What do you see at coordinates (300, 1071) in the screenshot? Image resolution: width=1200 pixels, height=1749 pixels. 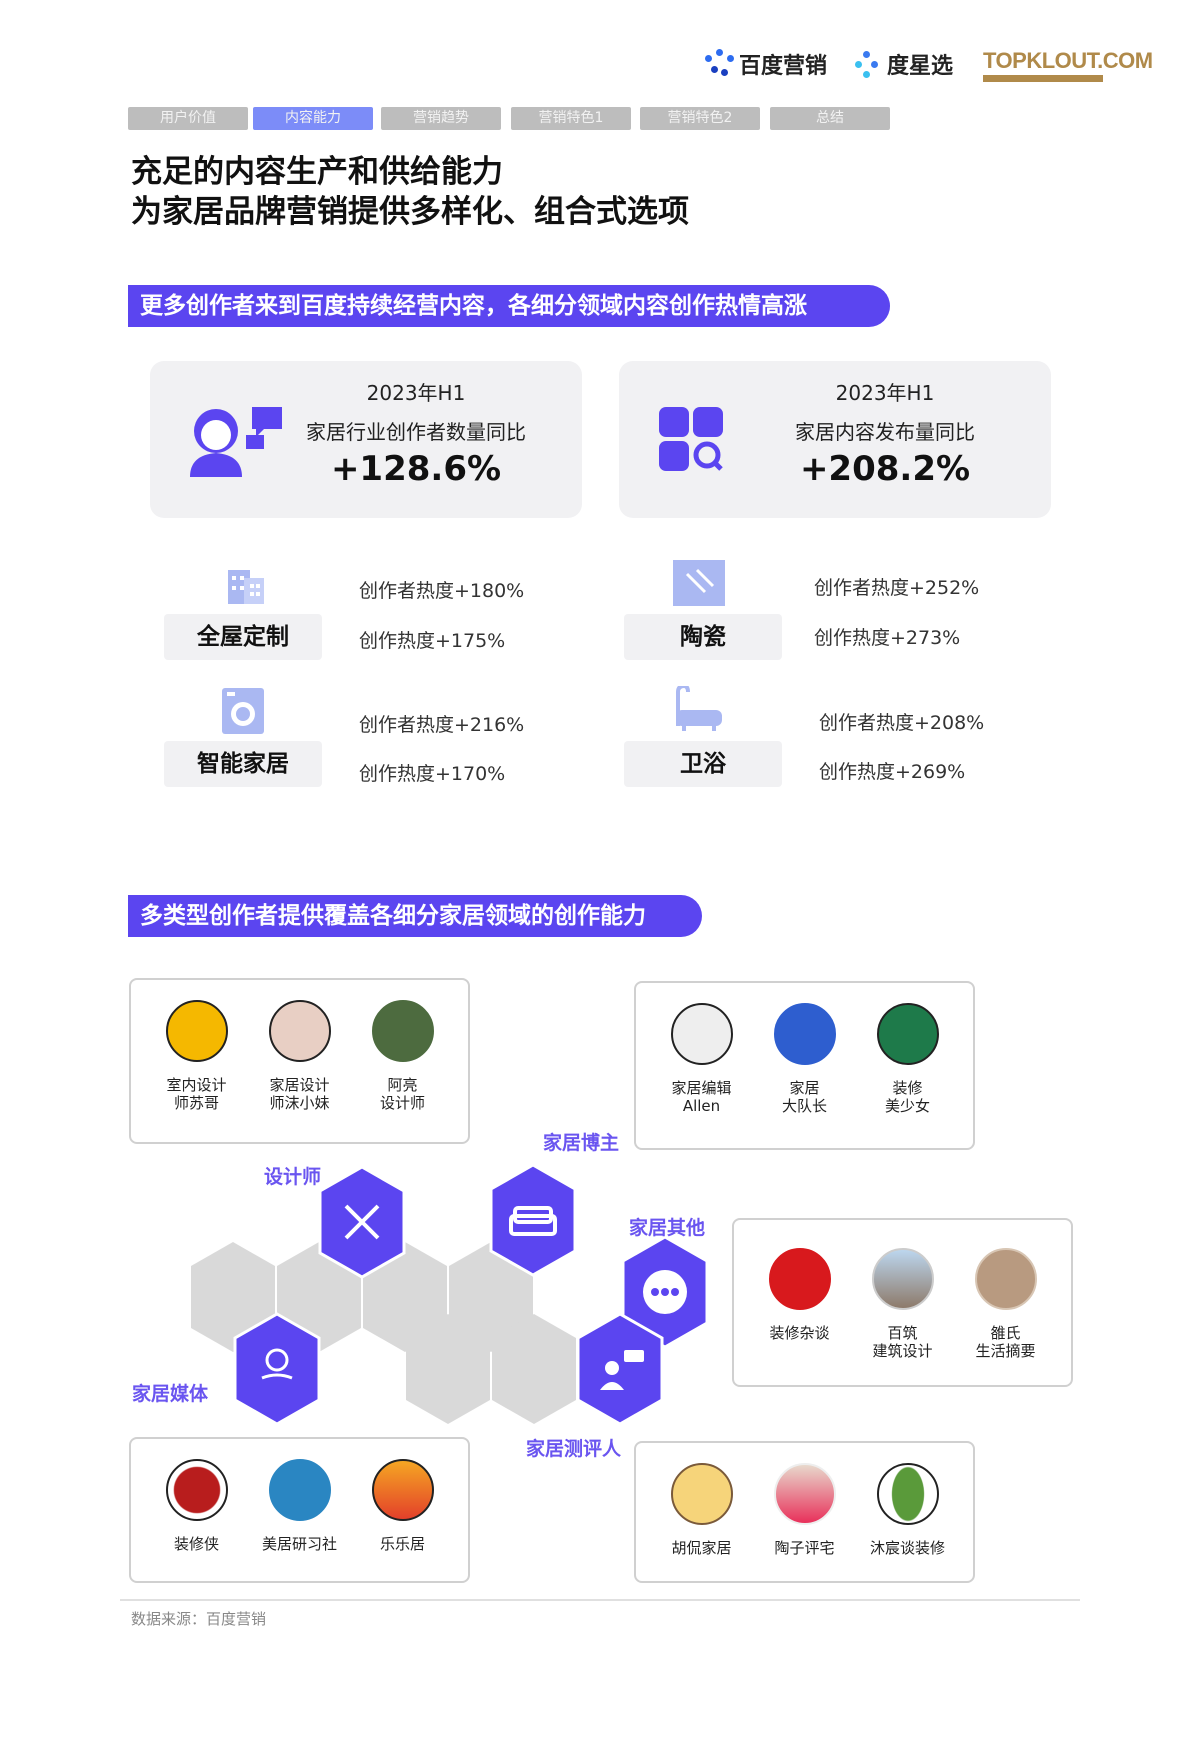 I see `creator-item: 家居设计 师沫小妹` at bounding box center [300, 1071].